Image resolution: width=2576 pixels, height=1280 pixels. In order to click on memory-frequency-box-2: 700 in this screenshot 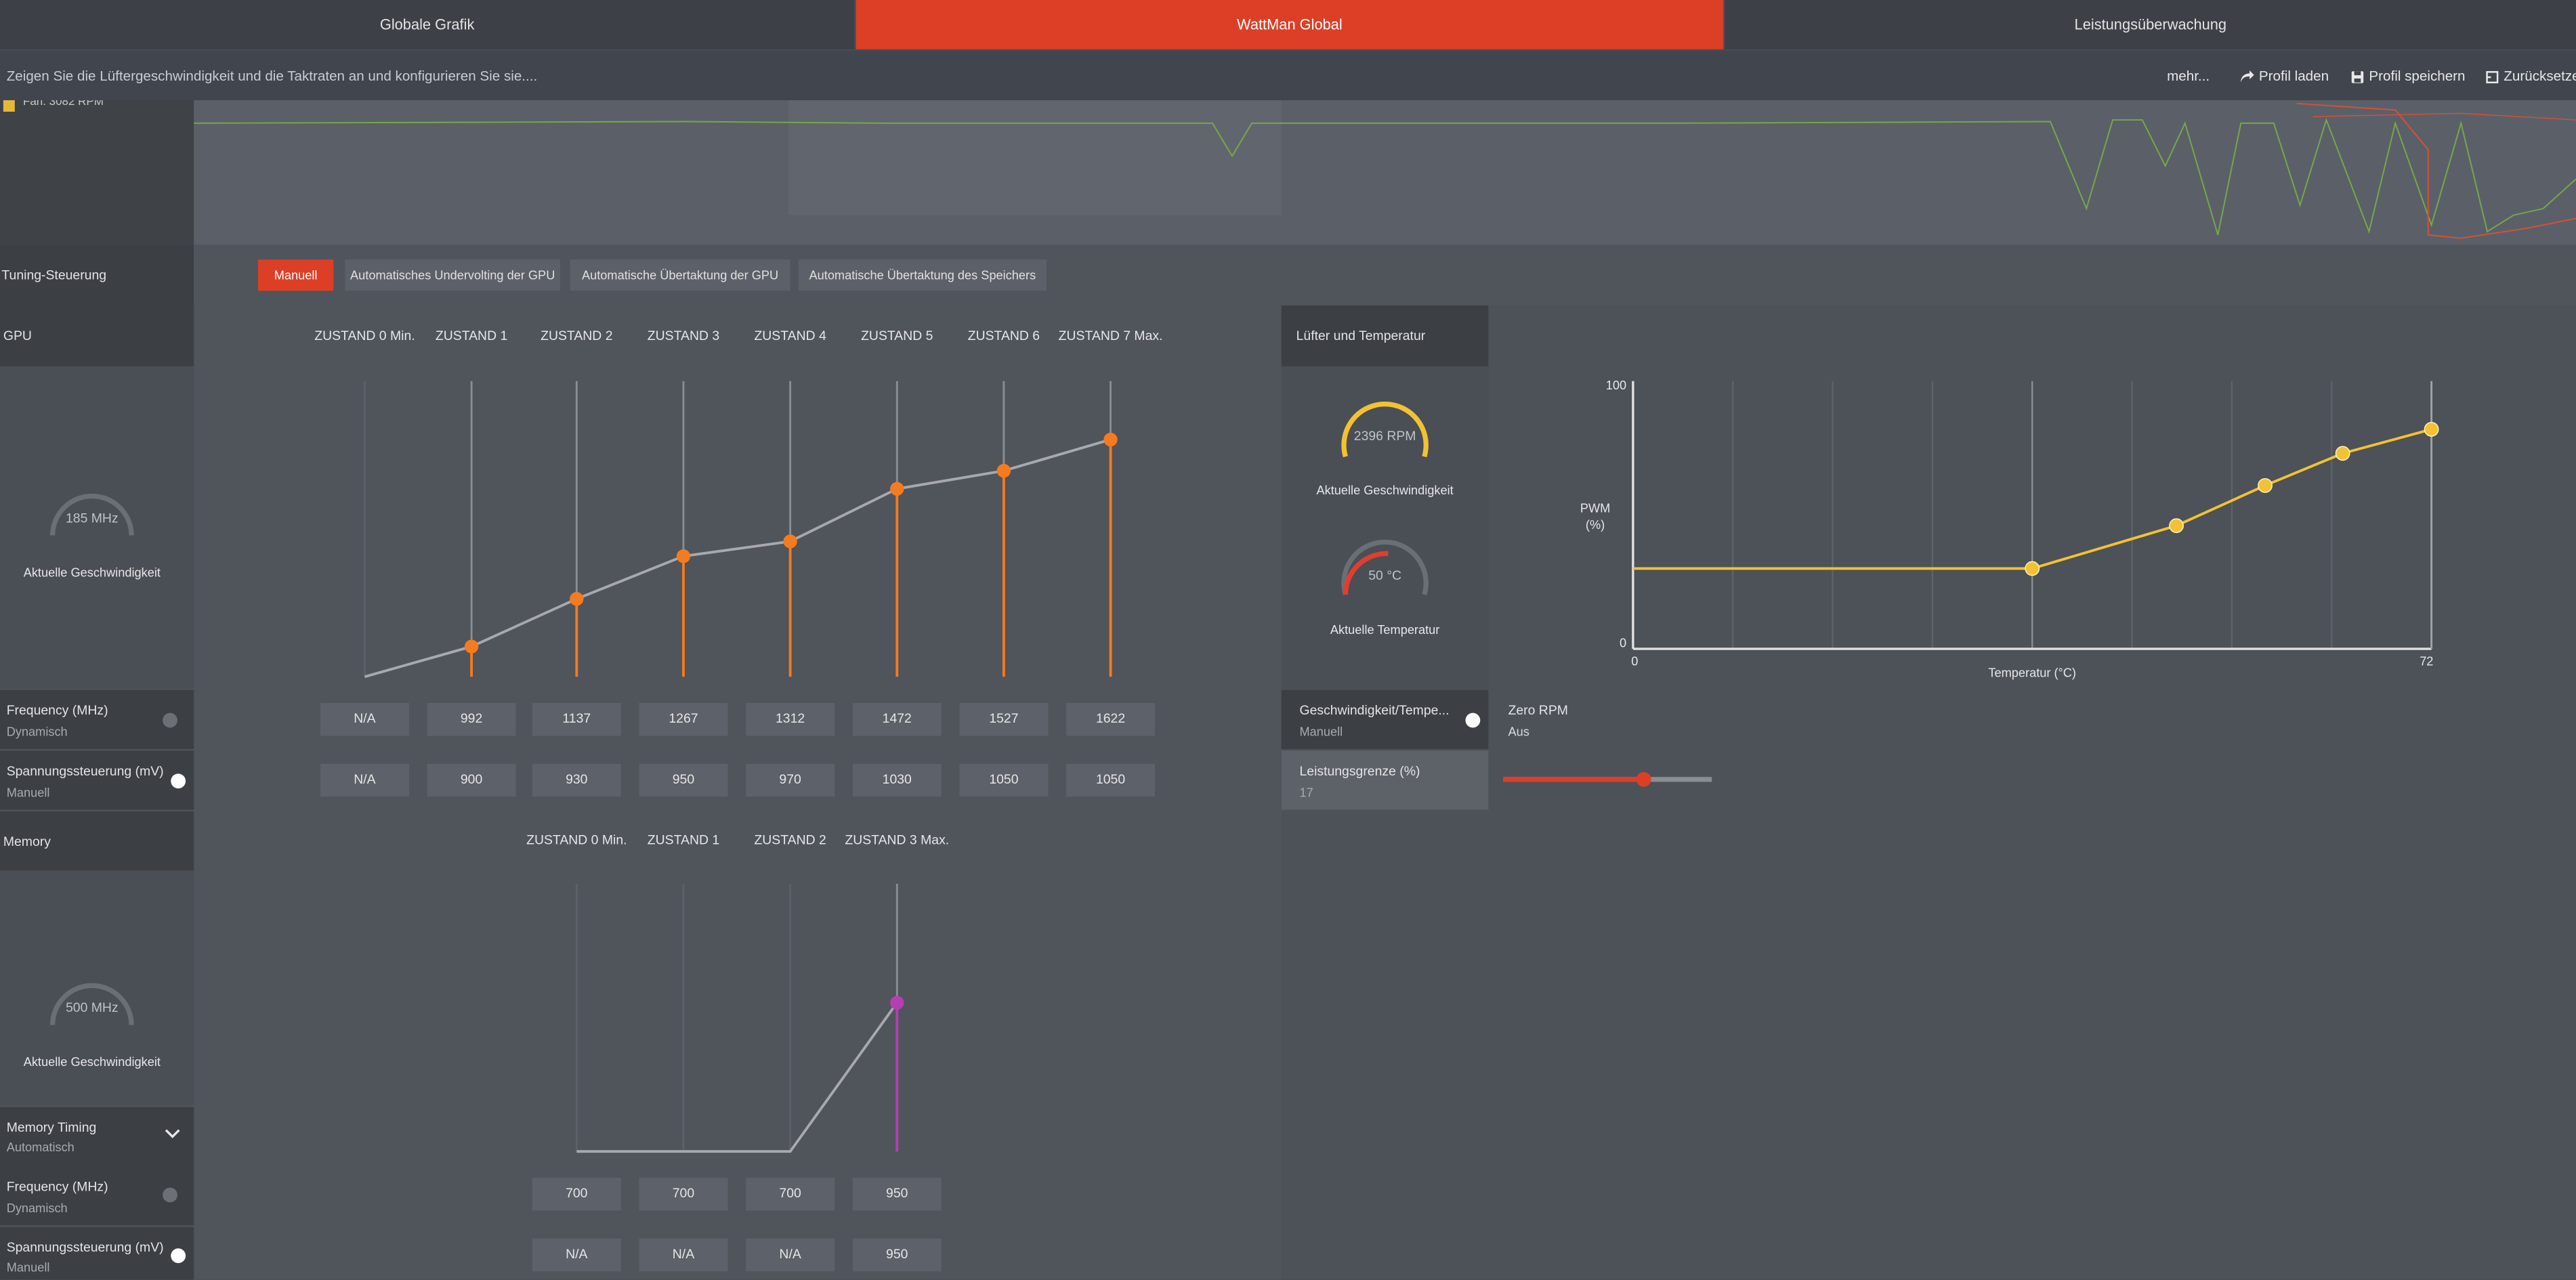, I will do `click(790, 1194)`.